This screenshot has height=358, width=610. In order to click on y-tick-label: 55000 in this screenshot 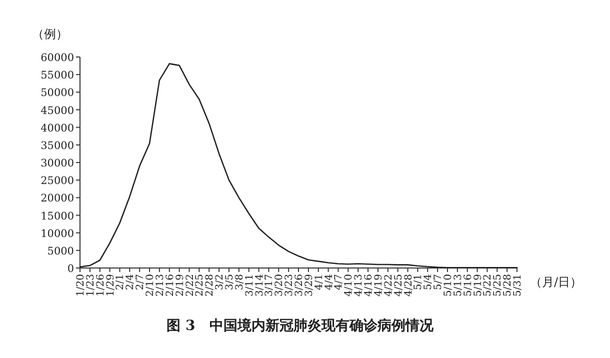, I will do `click(57, 76)`.